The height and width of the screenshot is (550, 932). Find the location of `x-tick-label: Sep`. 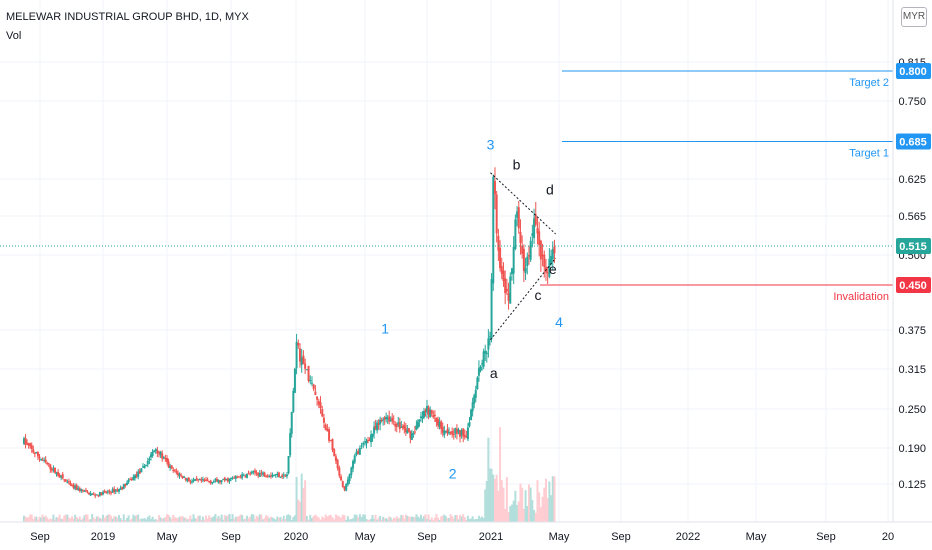

x-tick-label: Sep is located at coordinates (427, 537).